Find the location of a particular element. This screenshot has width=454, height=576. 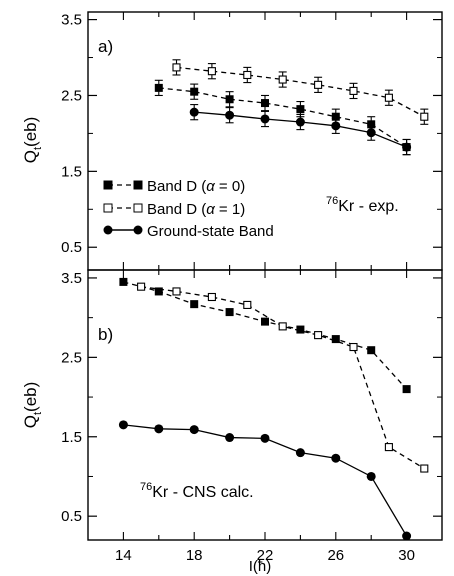

x-tick-label: 18 is located at coordinates (194, 555).